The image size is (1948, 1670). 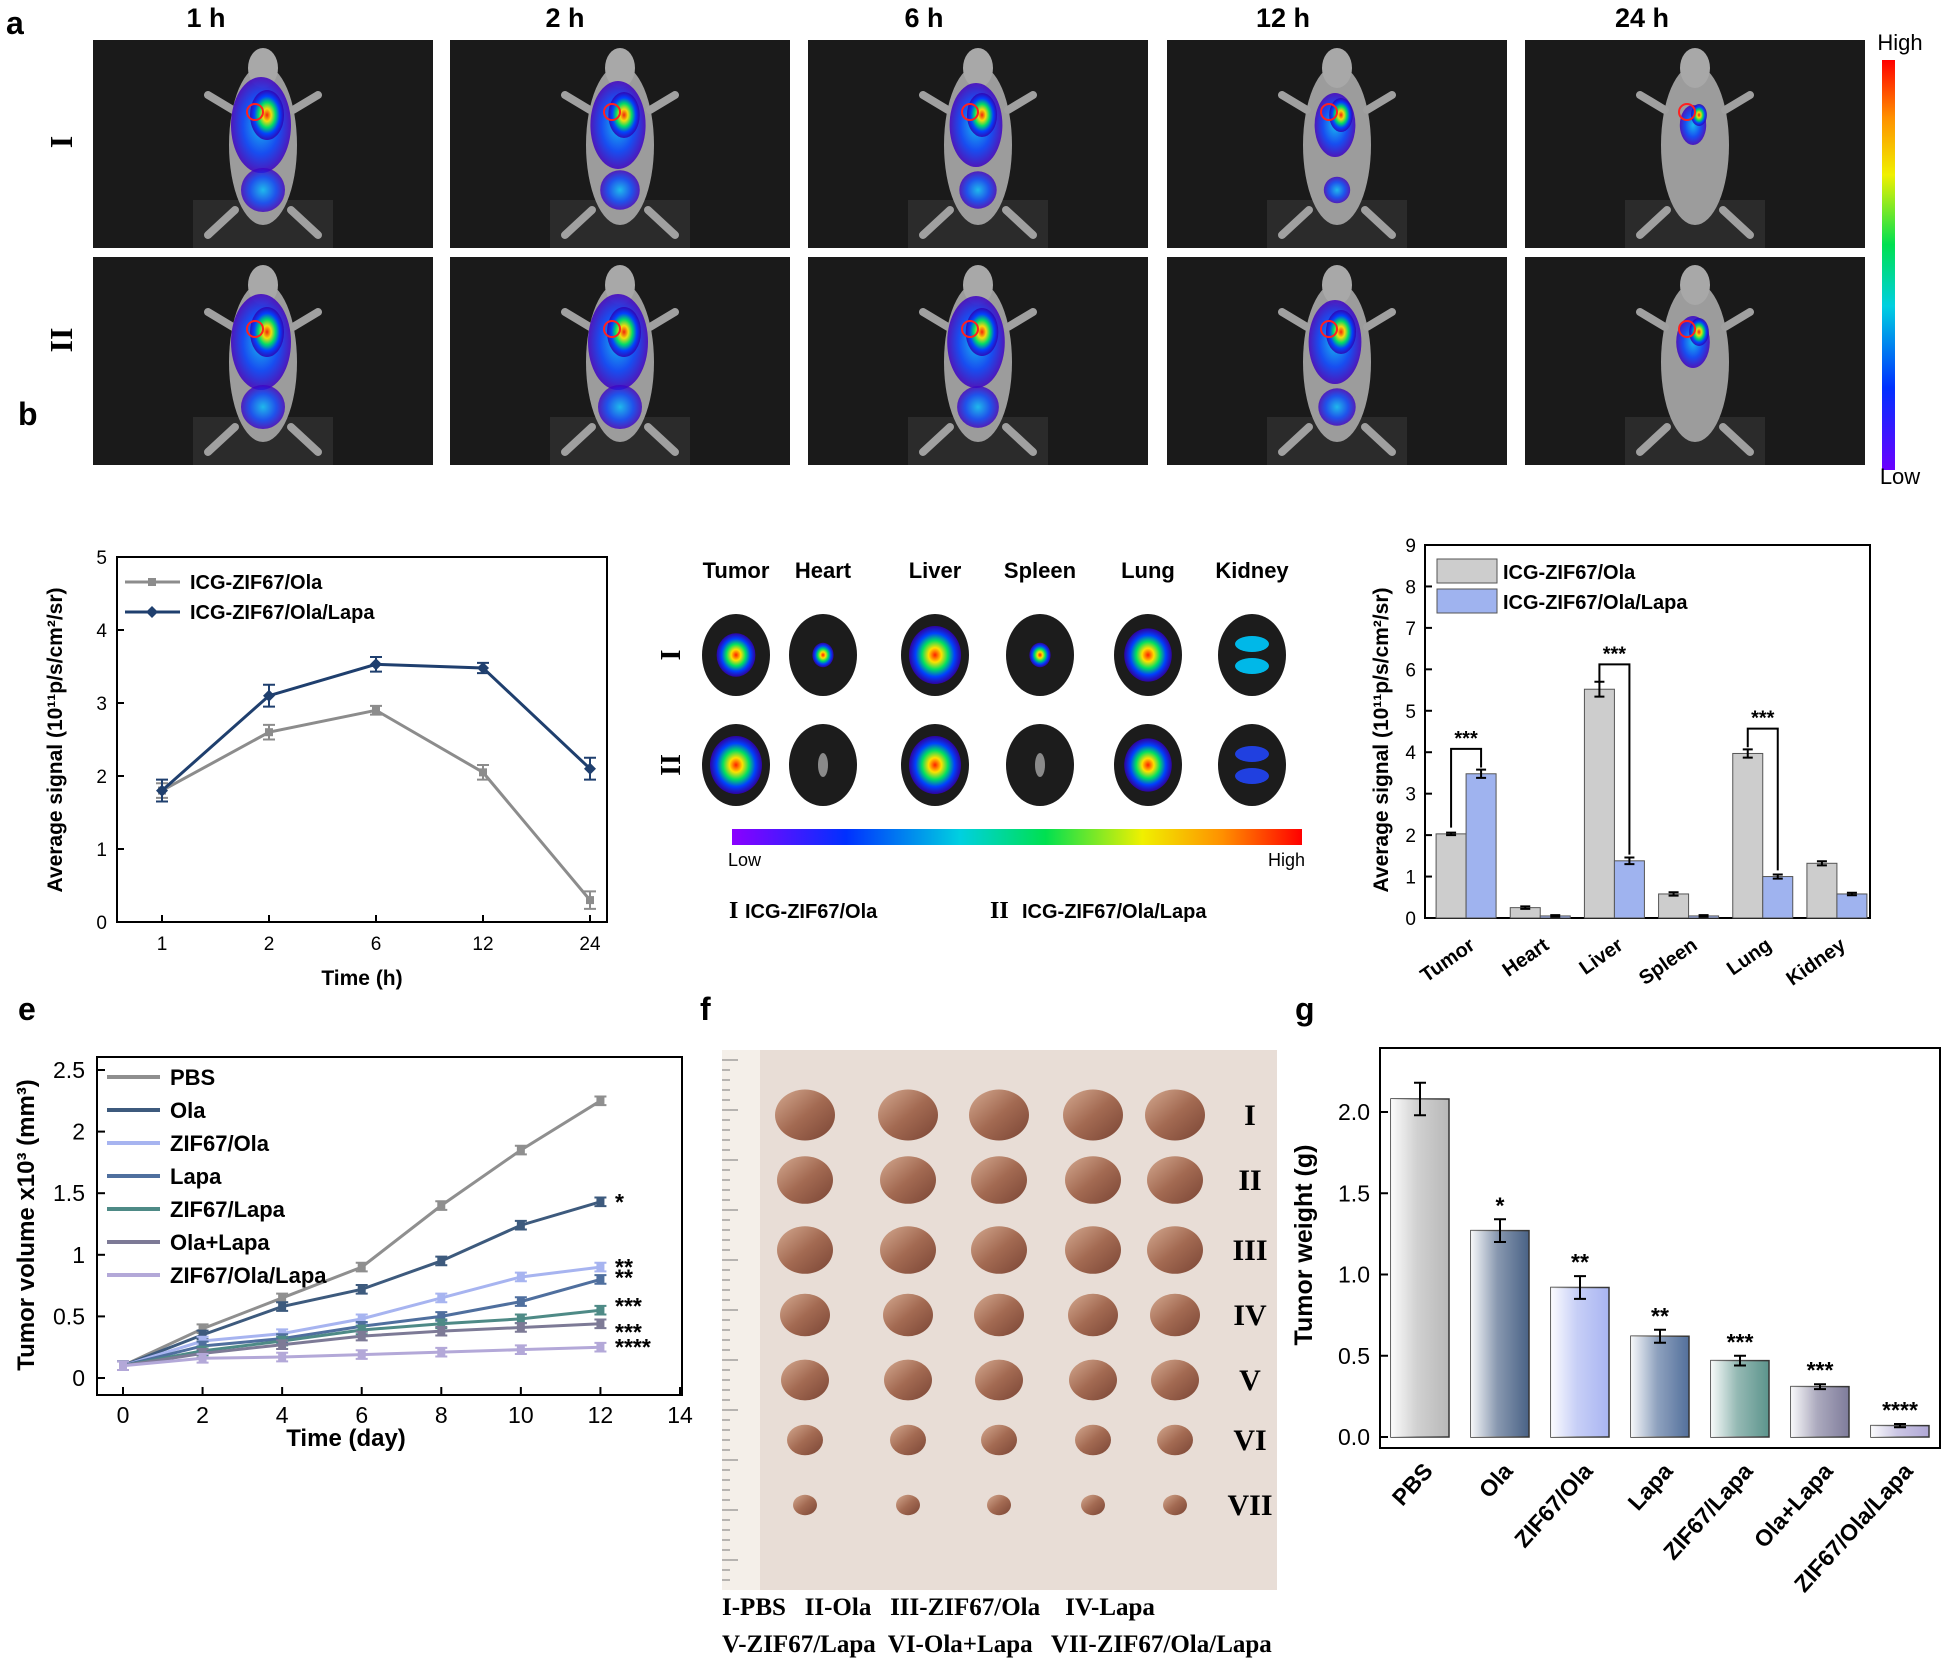 I want to click on legend-label: Ola+Lapa, so click(x=220, y=1242).